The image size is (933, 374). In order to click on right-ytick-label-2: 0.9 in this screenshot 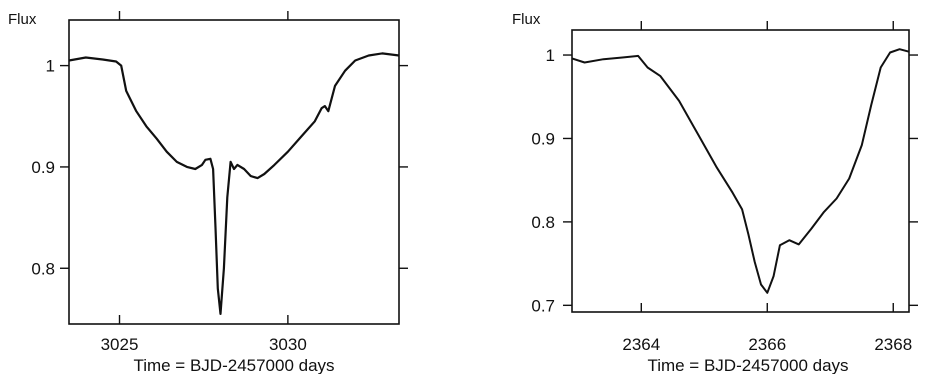, I will do `click(543, 138)`.